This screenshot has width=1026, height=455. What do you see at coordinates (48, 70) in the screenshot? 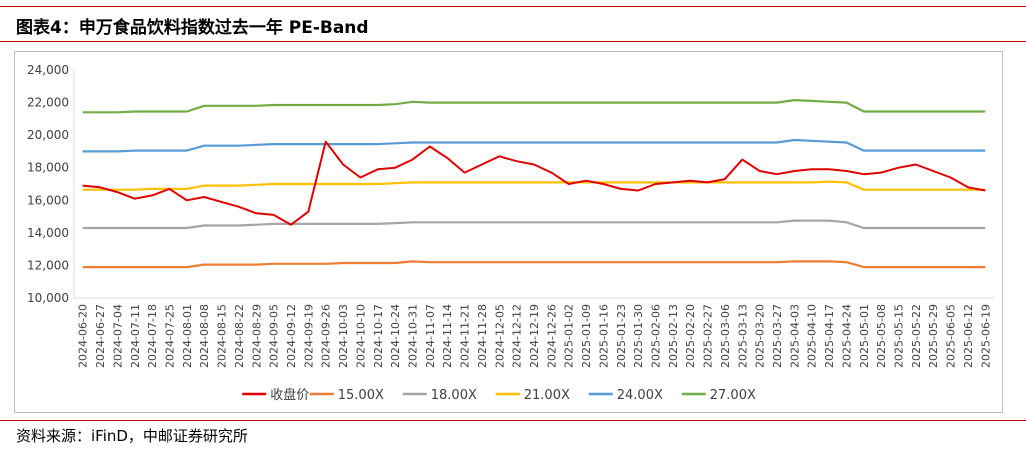
I see `y-tick-label: 24,000` at bounding box center [48, 70].